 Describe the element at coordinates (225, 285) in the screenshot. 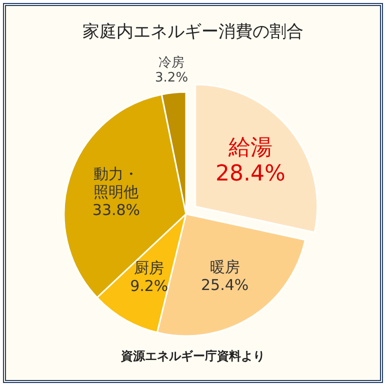

I see `data-label: 25.4%` at that location.